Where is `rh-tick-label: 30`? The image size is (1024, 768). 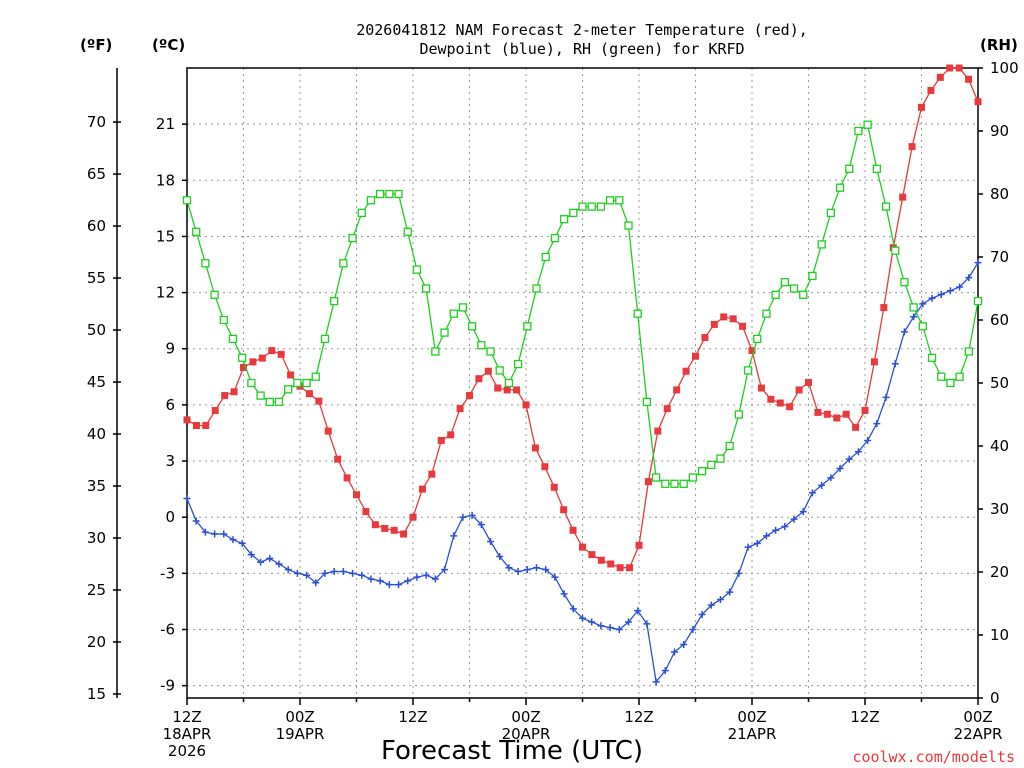 rh-tick-label: 30 is located at coordinates (999, 509).